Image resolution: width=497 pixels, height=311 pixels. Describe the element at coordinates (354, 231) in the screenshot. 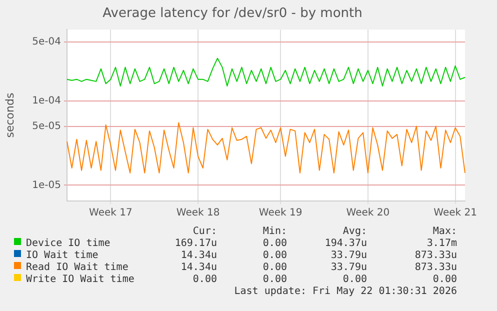

I see `text: Avg:` at that location.